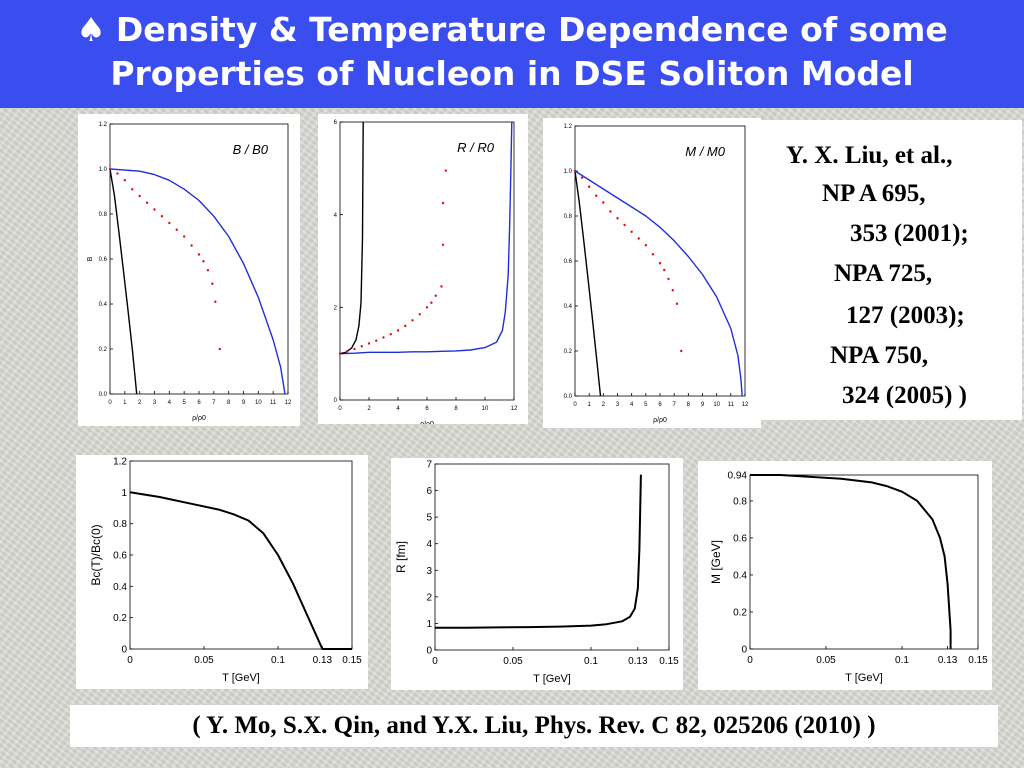 The width and height of the screenshot is (1024, 768). Describe the element at coordinates (883, 273) in the screenshot. I see `reference-line: NPA 725,` at that location.